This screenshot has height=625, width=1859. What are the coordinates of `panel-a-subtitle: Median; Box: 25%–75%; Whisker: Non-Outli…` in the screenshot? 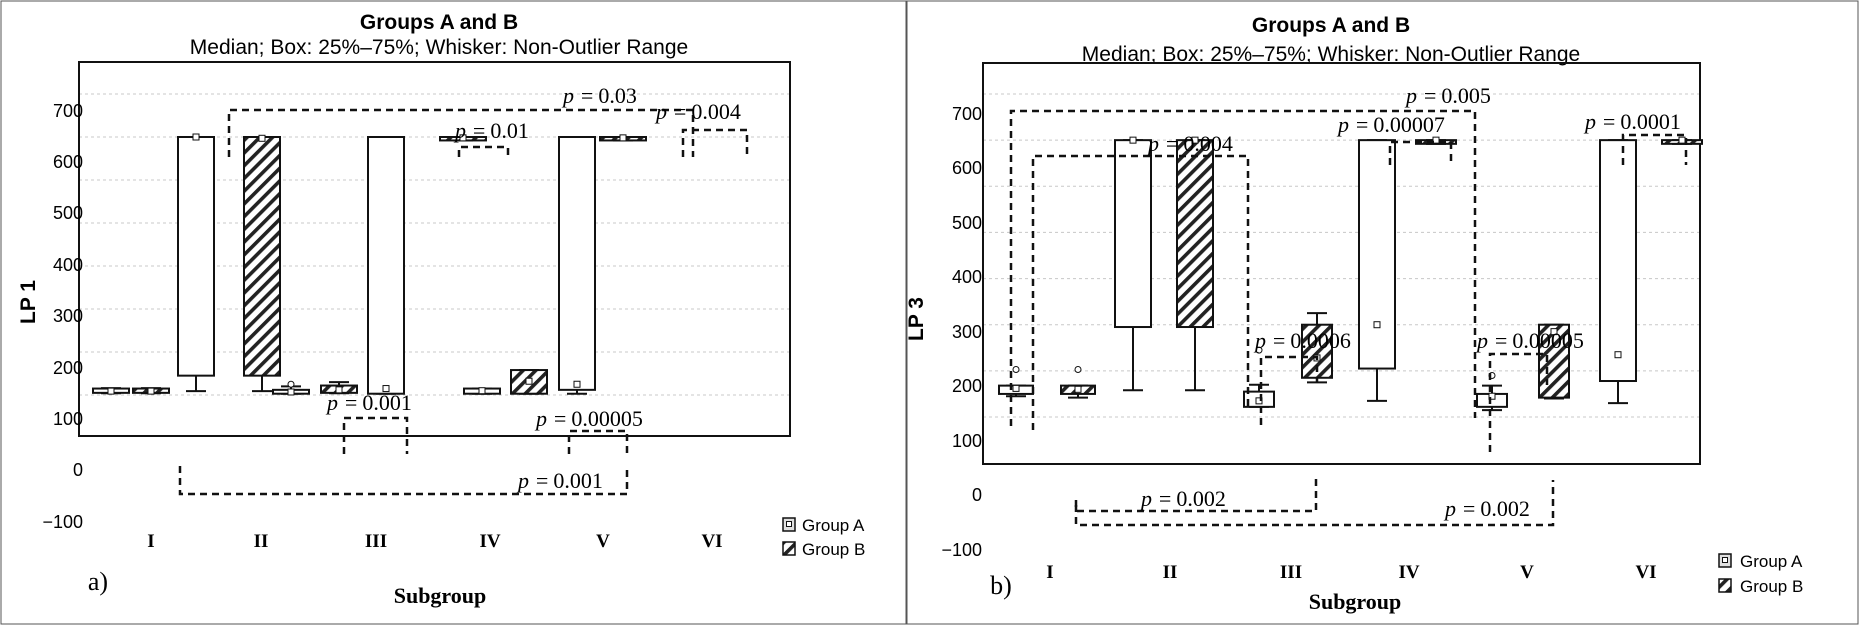 It's located at (439, 47).